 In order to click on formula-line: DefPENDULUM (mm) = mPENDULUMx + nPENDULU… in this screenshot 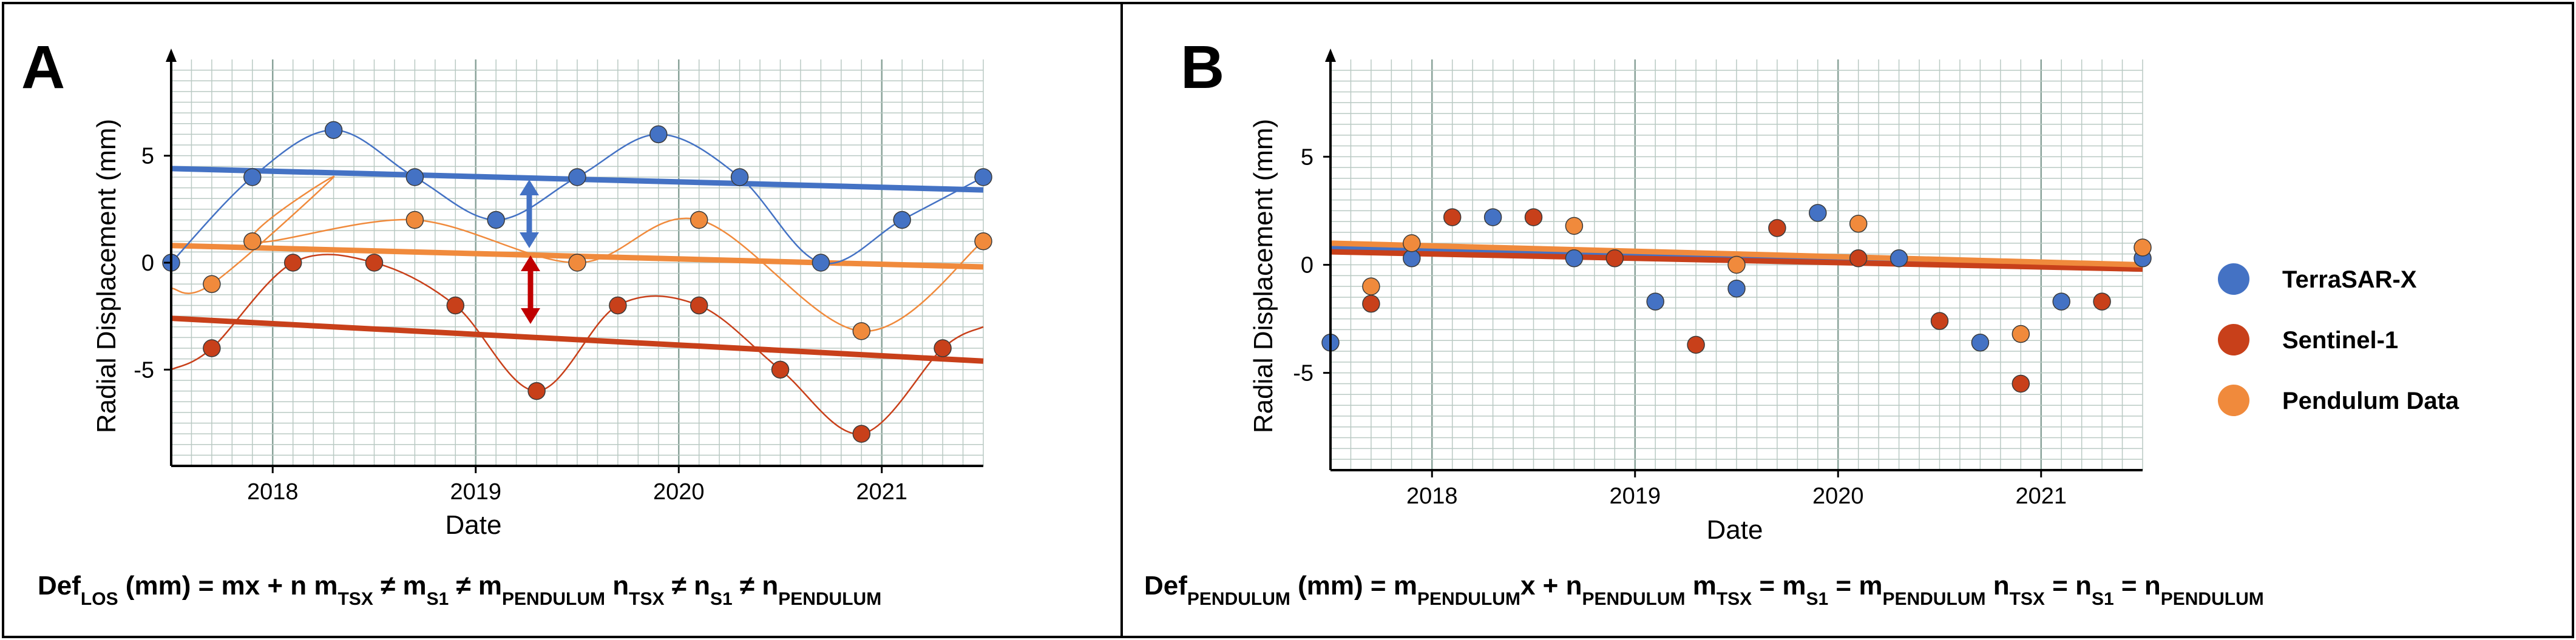, I will do `click(1704, 590)`.